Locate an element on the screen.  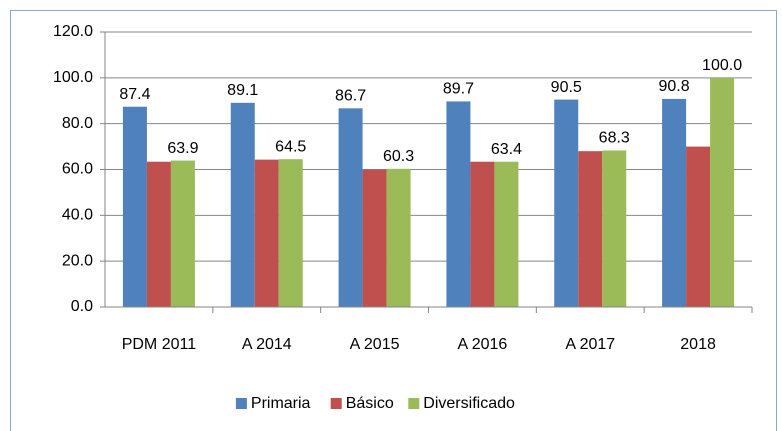
y-tick-label: 0.0 is located at coordinates (82, 306).